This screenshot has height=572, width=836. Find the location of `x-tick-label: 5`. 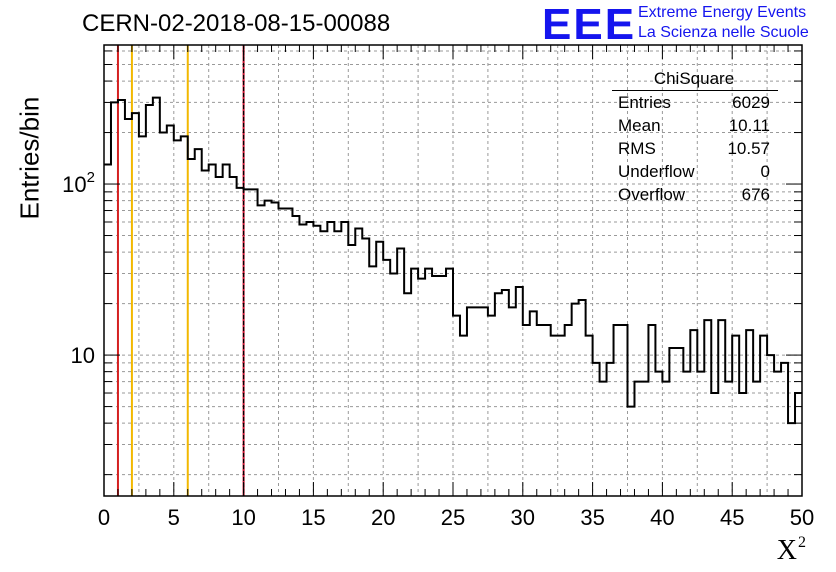

x-tick-label: 5 is located at coordinates (174, 517).